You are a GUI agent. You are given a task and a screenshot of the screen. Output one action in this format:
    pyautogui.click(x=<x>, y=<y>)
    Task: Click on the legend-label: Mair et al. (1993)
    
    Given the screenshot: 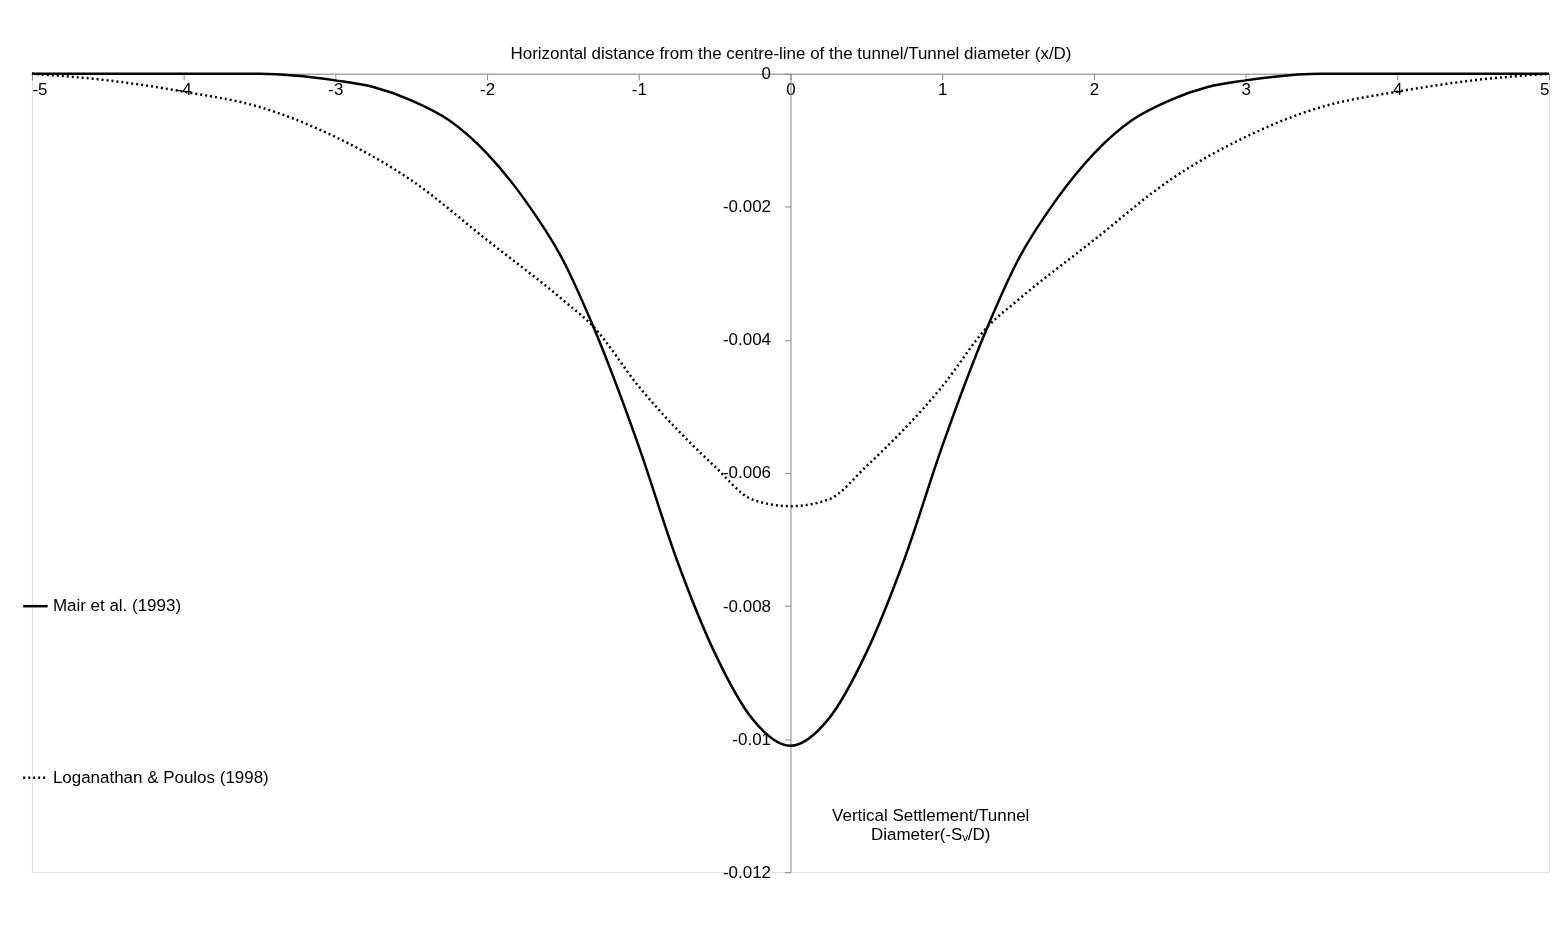 What is the action you would take?
    pyautogui.click(x=117, y=606)
    